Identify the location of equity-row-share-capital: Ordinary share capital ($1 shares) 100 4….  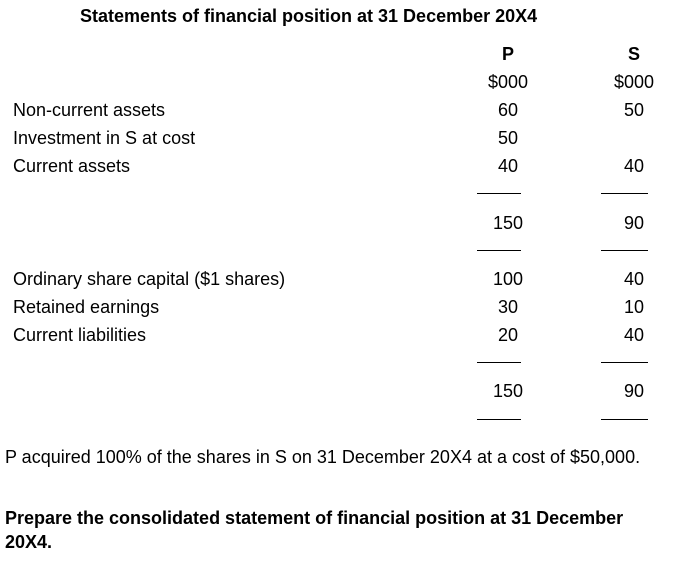
(341, 282).